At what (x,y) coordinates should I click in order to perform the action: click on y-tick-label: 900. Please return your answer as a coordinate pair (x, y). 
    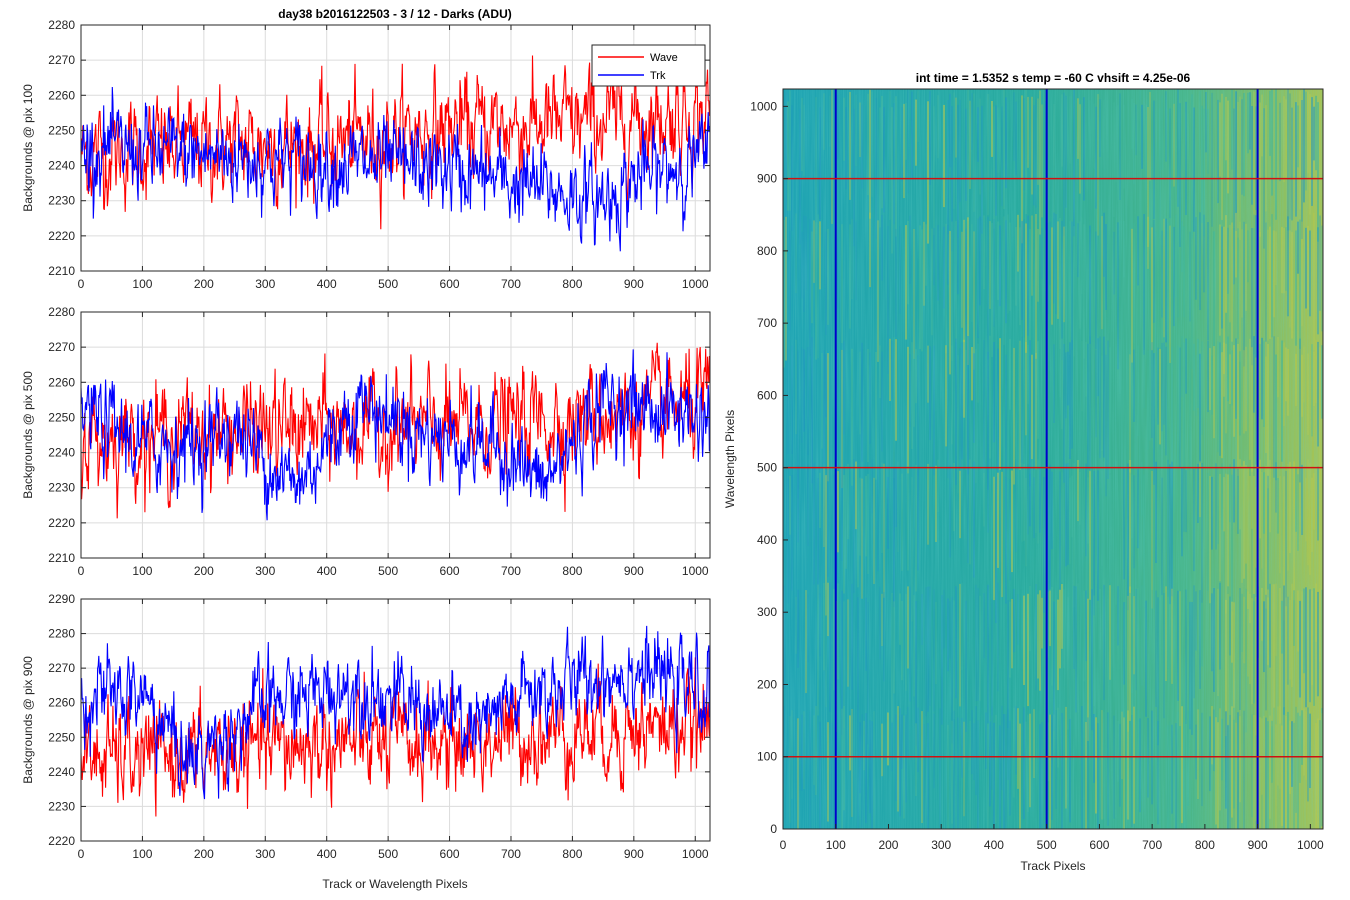
    Looking at the image, I should click on (767, 179).